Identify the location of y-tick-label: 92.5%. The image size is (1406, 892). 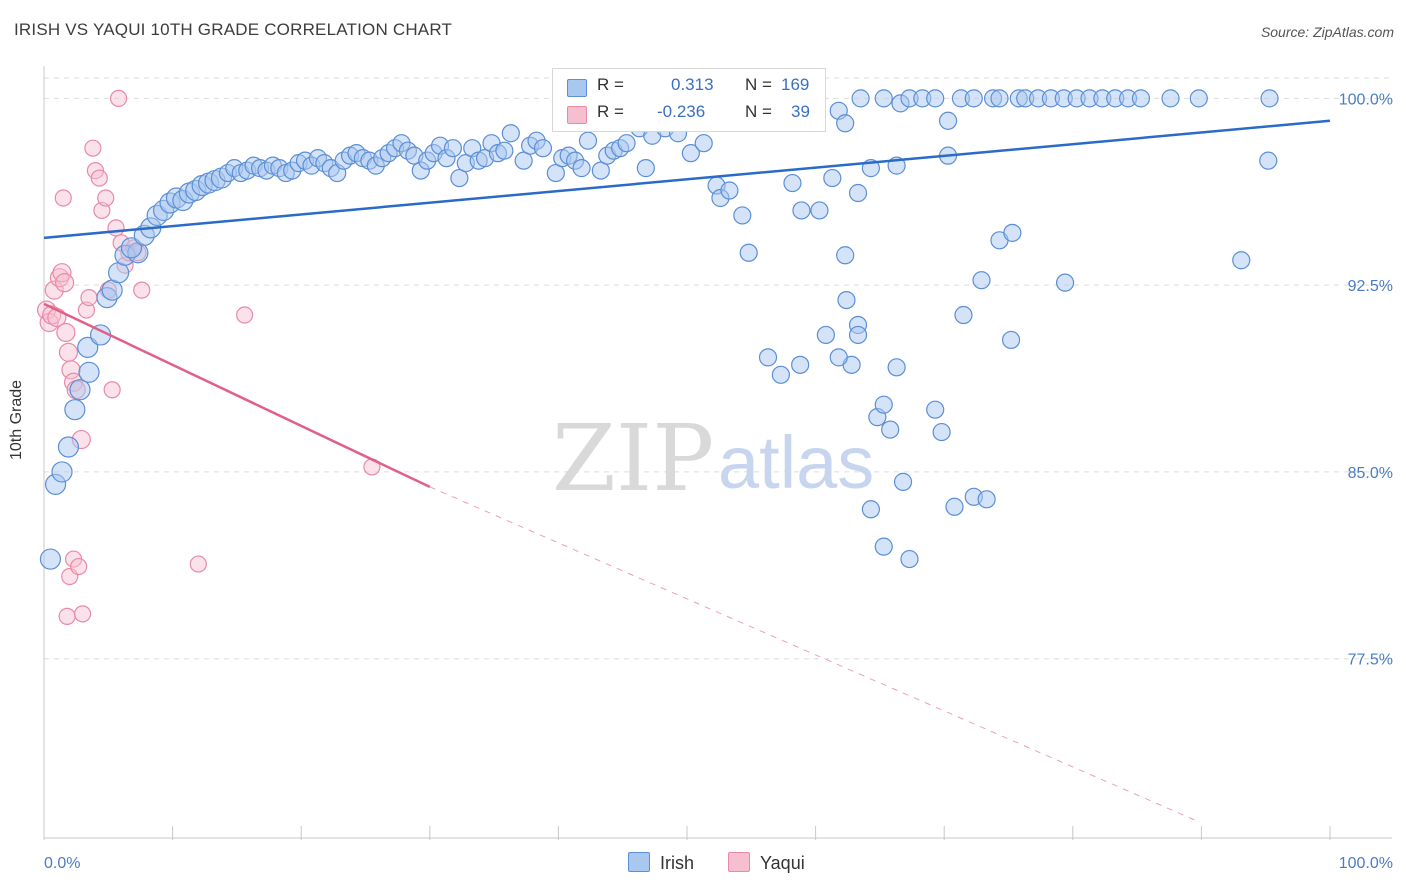
(1370, 286).